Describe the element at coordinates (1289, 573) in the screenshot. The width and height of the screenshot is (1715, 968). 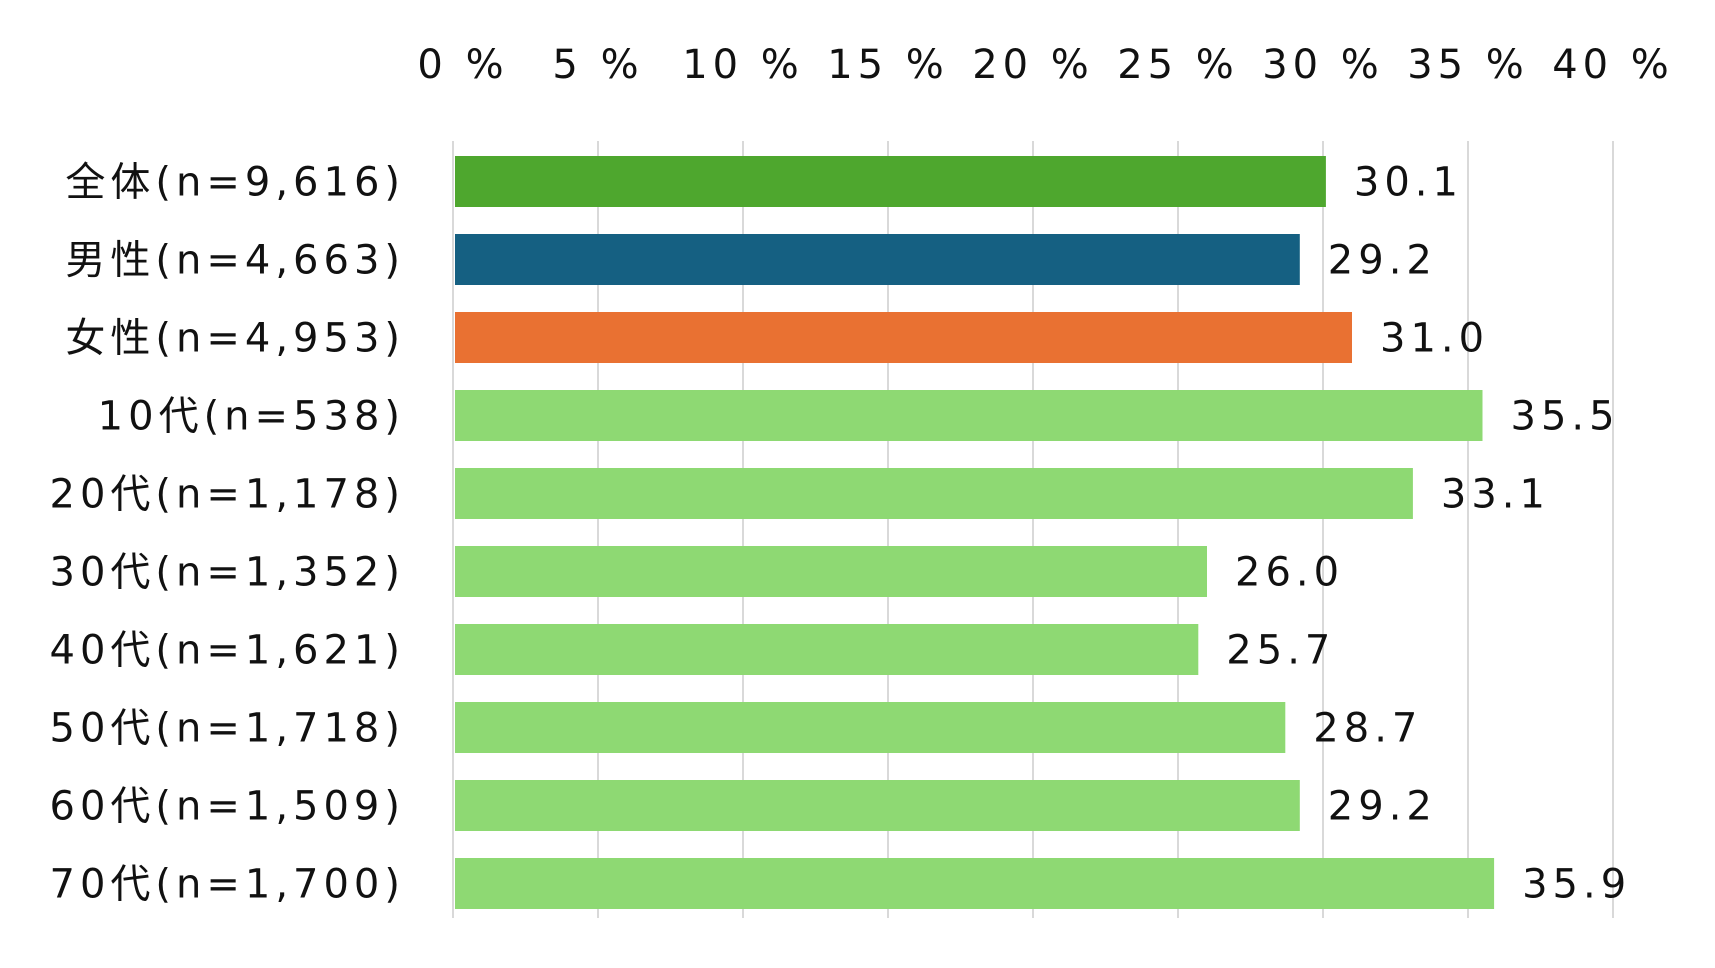
I see `data-label: 26.0` at that location.